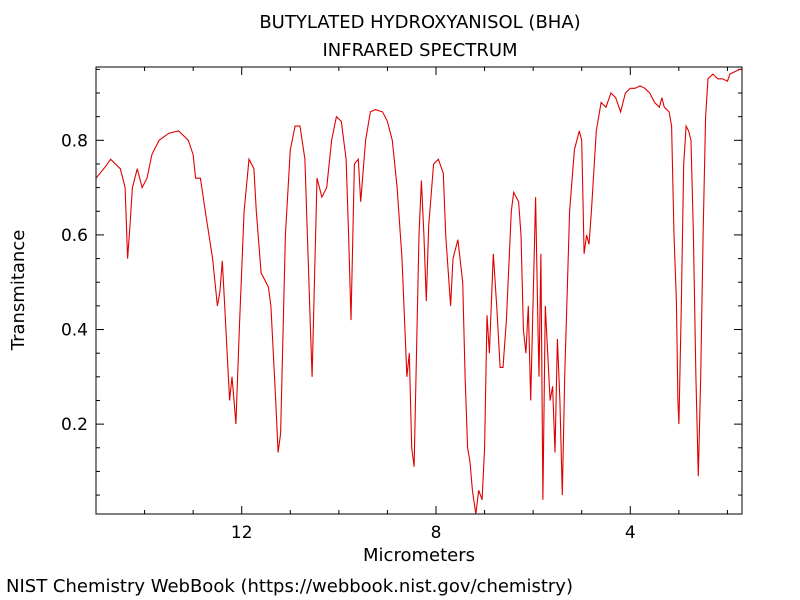  What do you see at coordinates (436, 533) in the screenshot?
I see `x-tick-label: 8` at bounding box center [436, 533].